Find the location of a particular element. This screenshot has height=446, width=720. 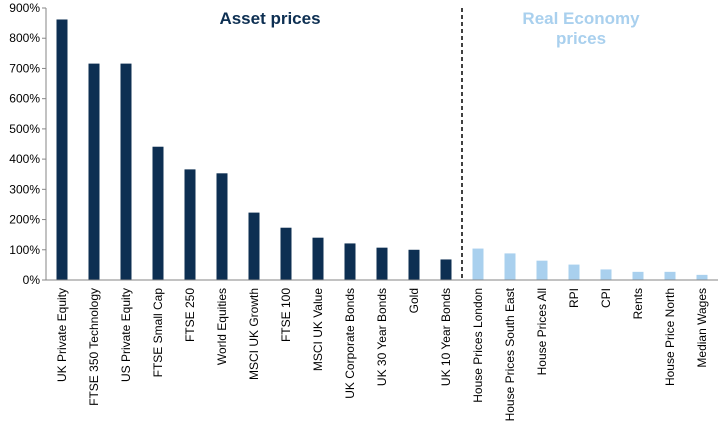

x-tick-label: House Prices All is located at coordinates (542, 331).